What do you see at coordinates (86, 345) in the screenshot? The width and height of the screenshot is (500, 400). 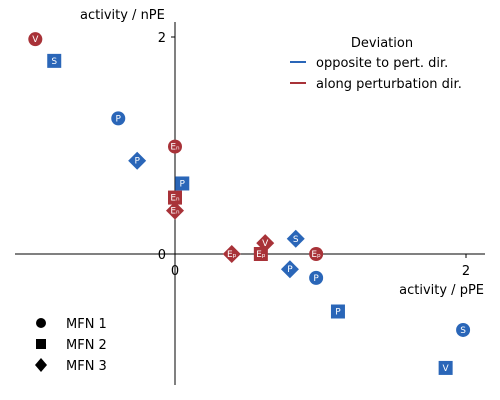 I see `legend-label-mfn2: MFN 2` at bounding box center [86, 345].